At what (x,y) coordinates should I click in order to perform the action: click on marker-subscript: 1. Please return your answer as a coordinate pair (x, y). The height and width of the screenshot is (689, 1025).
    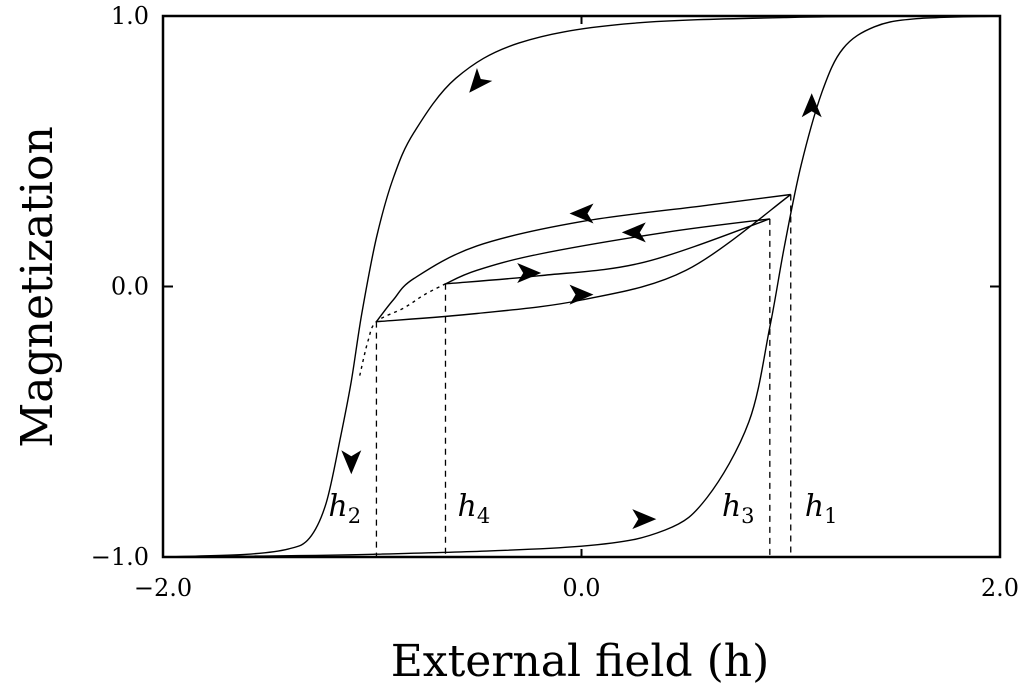
    Looking at the image, I should click on (830, 516).